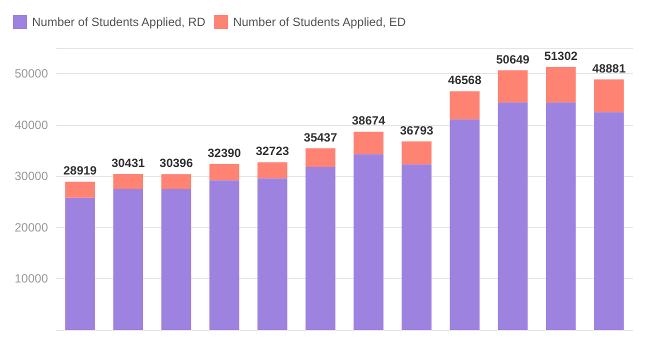  What do you see at coordinates (225, 153) in the screenshot?
I see `total-label: 32390` at bounding box center [225, 153].